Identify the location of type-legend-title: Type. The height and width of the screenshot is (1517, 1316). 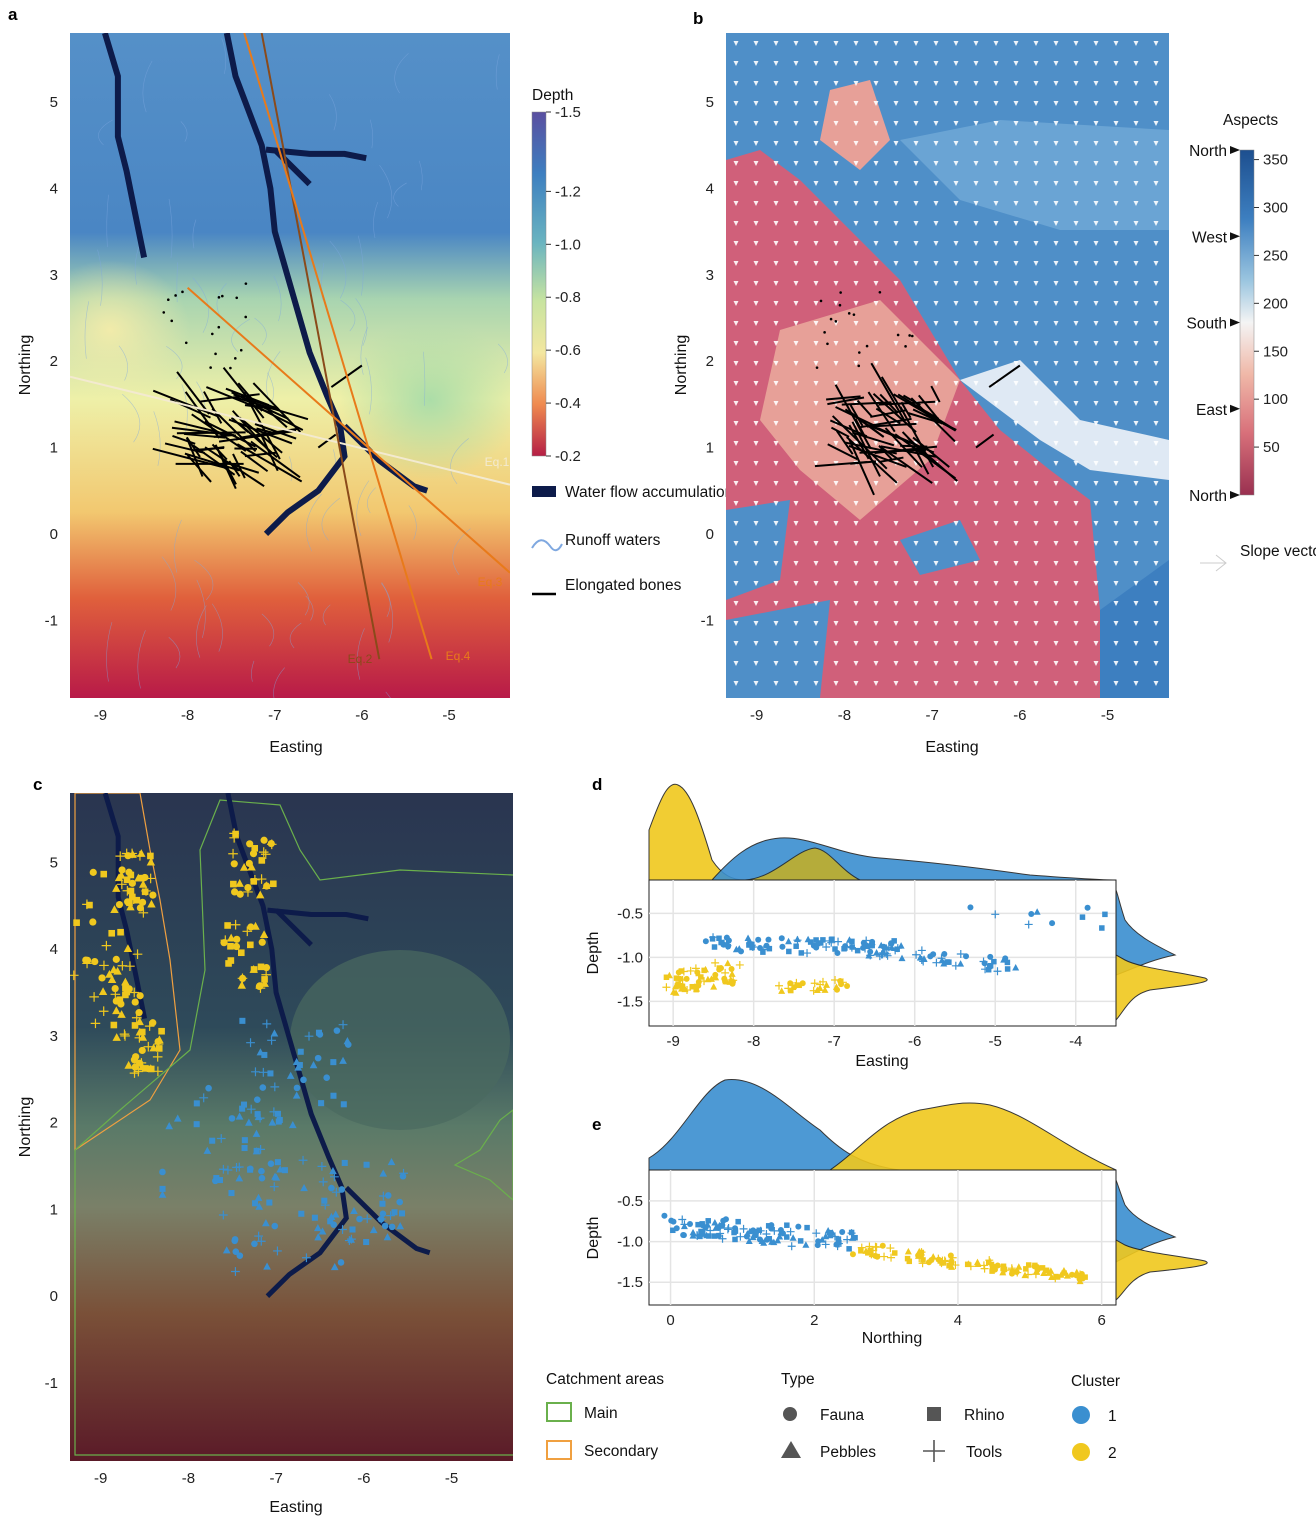
(798, 1379).